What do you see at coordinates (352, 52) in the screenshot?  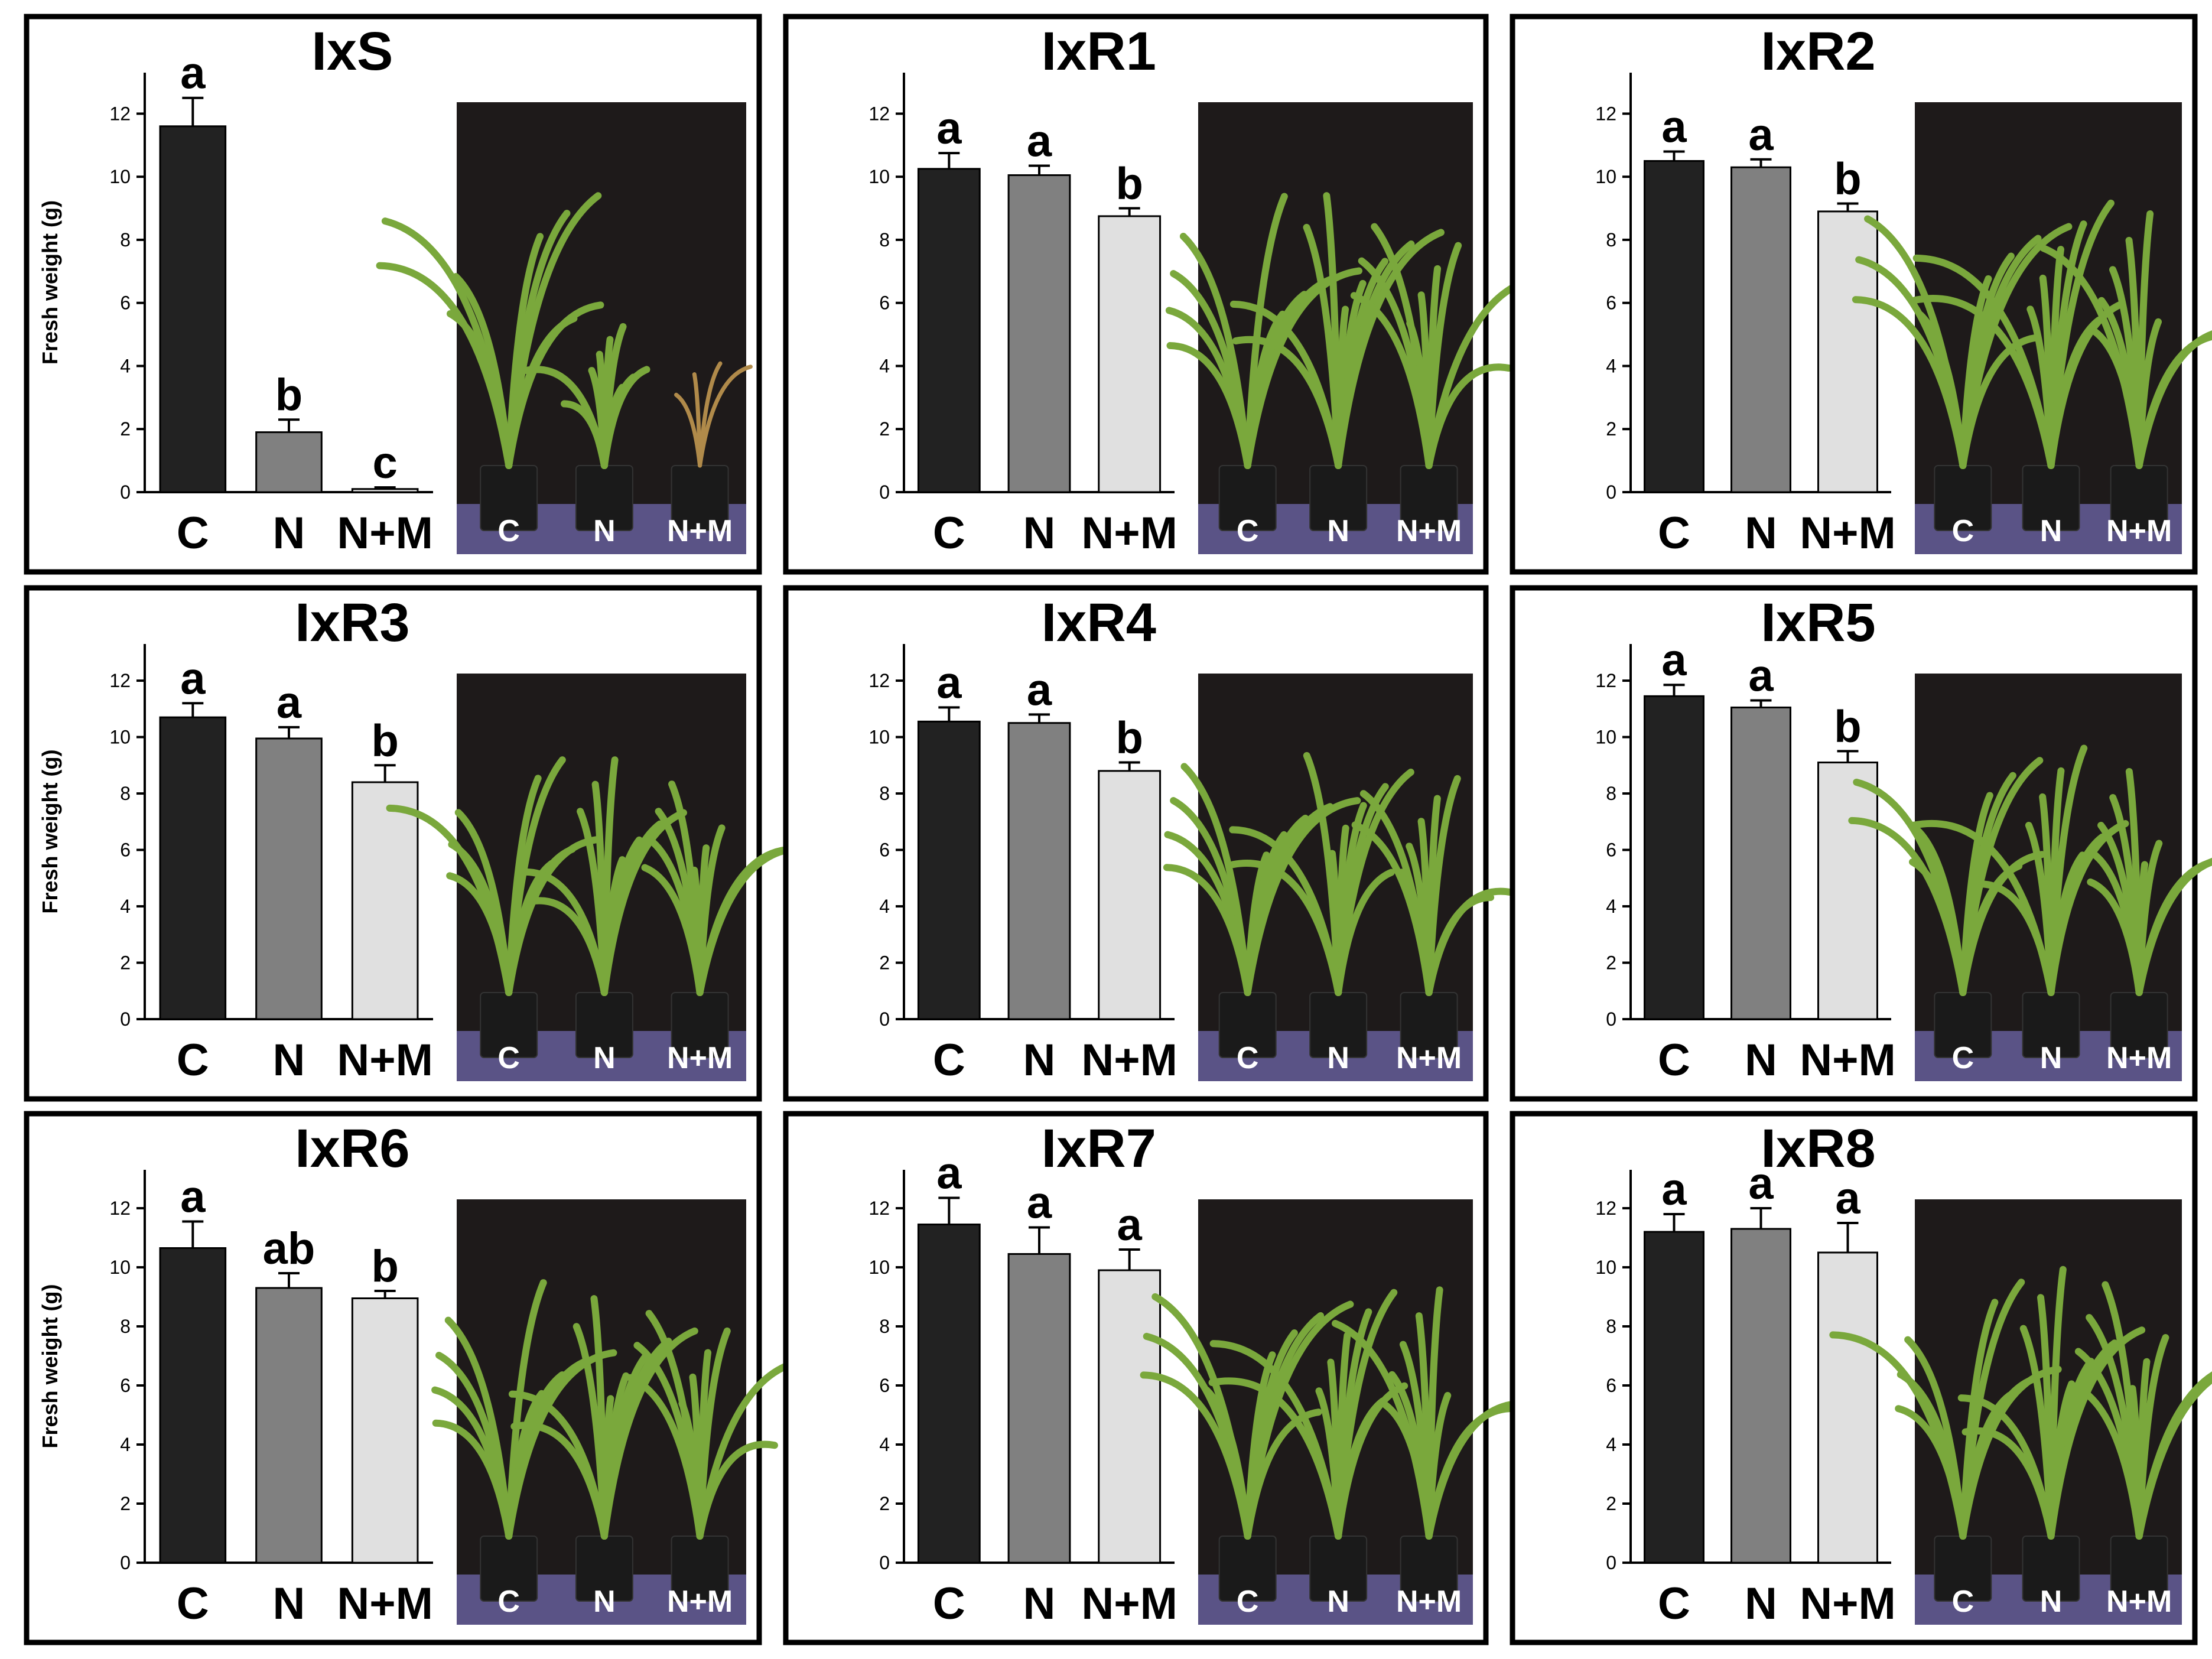 I see `panel-title: IxS` at bounding box center [352, 52].